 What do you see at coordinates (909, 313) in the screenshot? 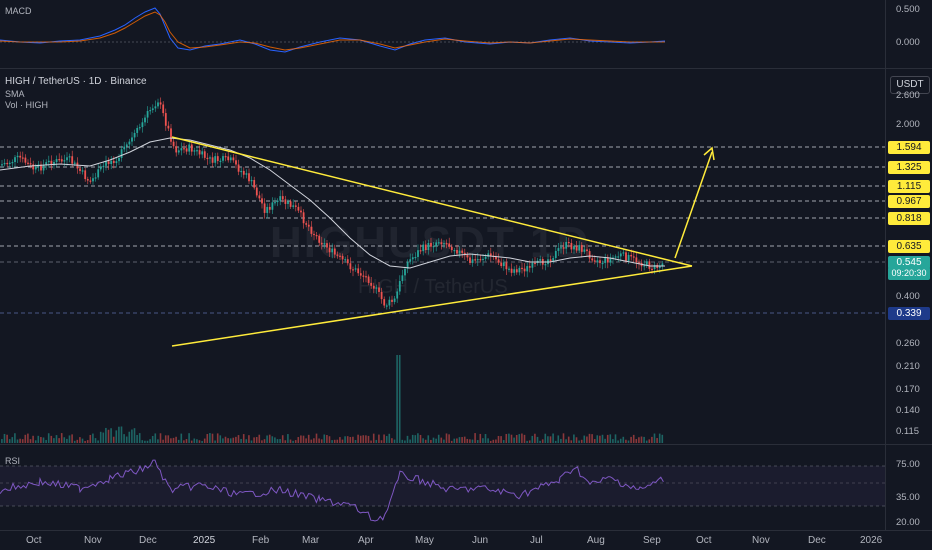
I see `support-tag: 0.339` at bounding box center [909, 313].